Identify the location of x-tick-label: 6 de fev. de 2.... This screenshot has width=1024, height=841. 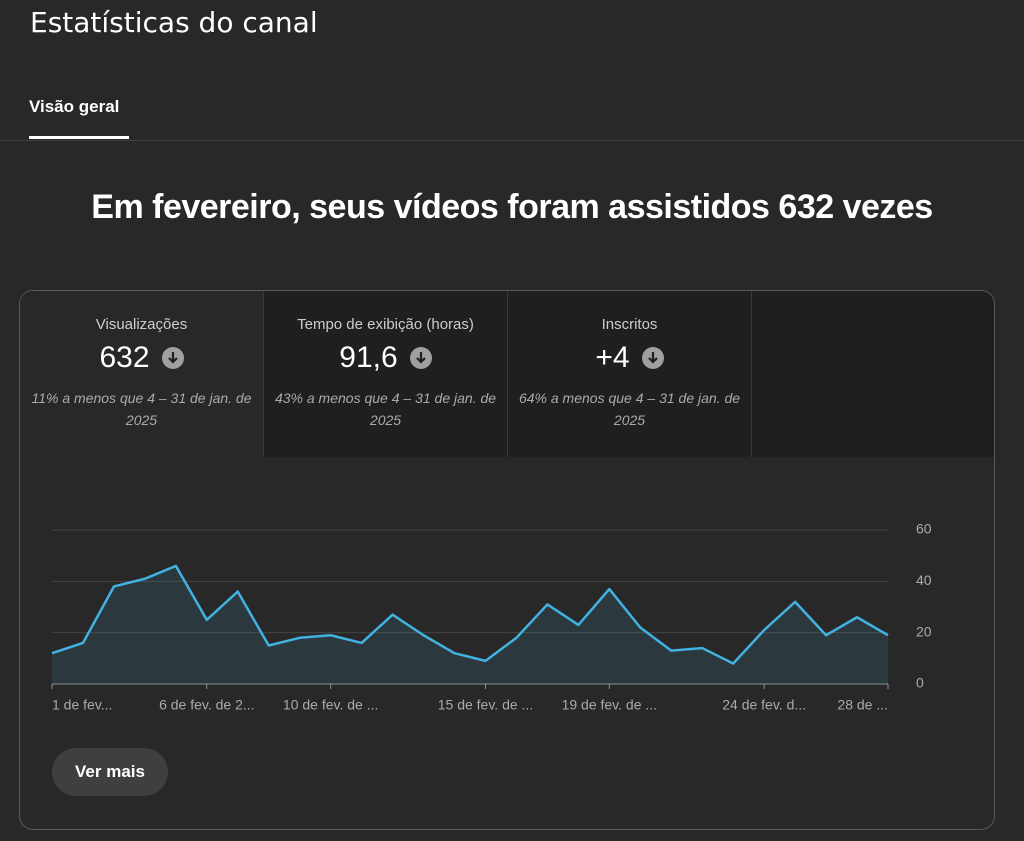
(206, 705).